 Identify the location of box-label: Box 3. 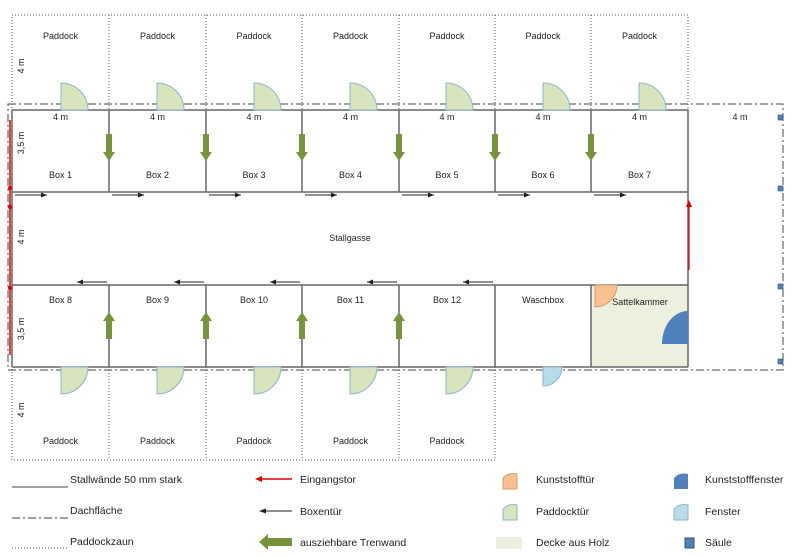
(253, 175).